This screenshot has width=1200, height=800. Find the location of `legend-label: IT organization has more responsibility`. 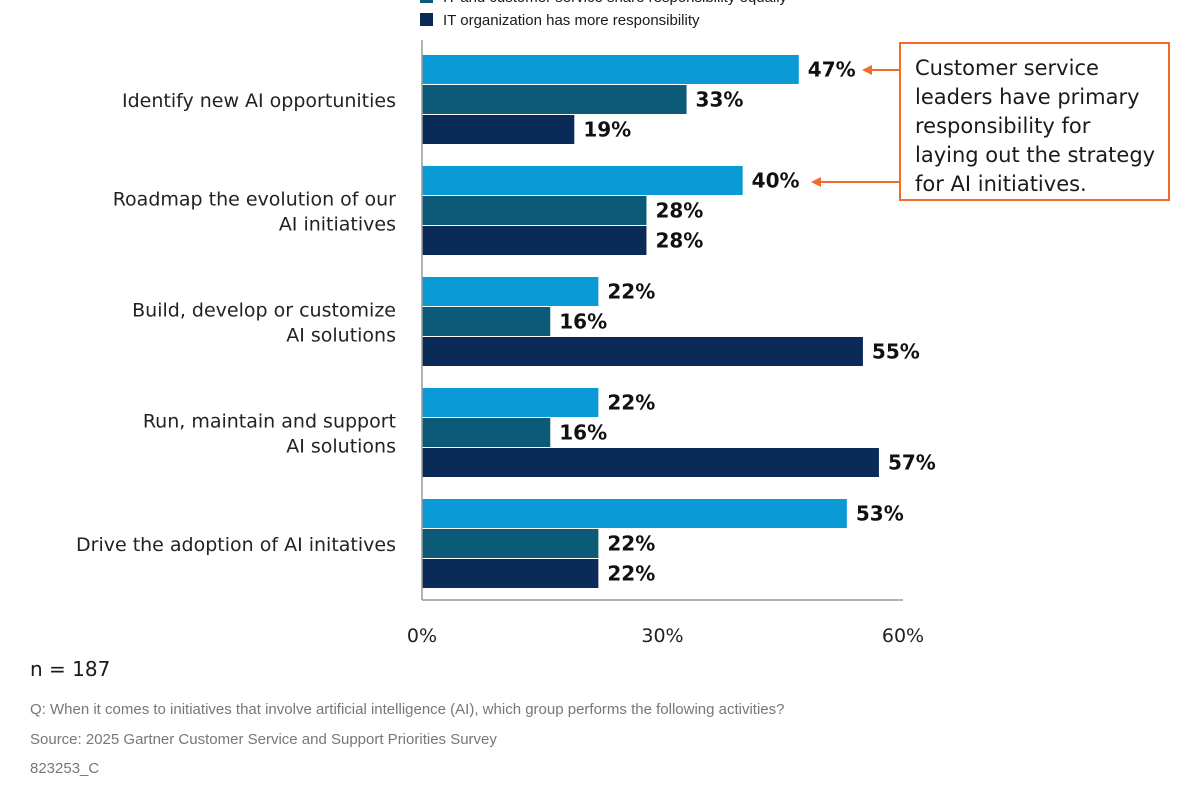

legend-label: IT organization has more responsibility is located at coordinates (571, 20).